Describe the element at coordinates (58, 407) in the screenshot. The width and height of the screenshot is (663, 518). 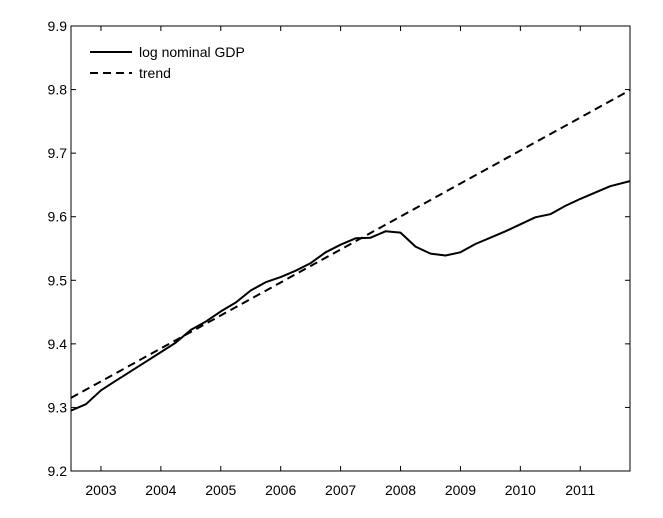
I see `y-tick-label-9-3: 9.3` at that location.